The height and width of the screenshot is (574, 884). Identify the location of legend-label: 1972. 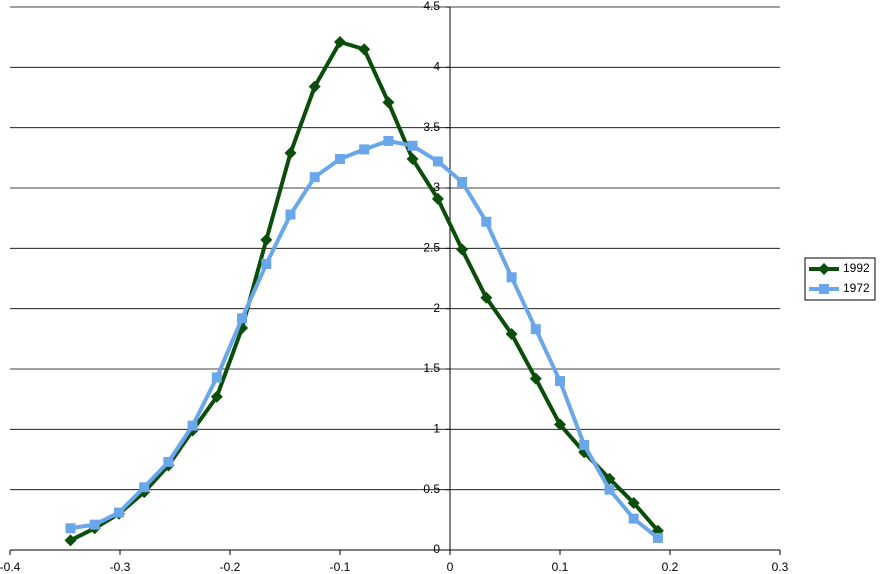
(856, 288).